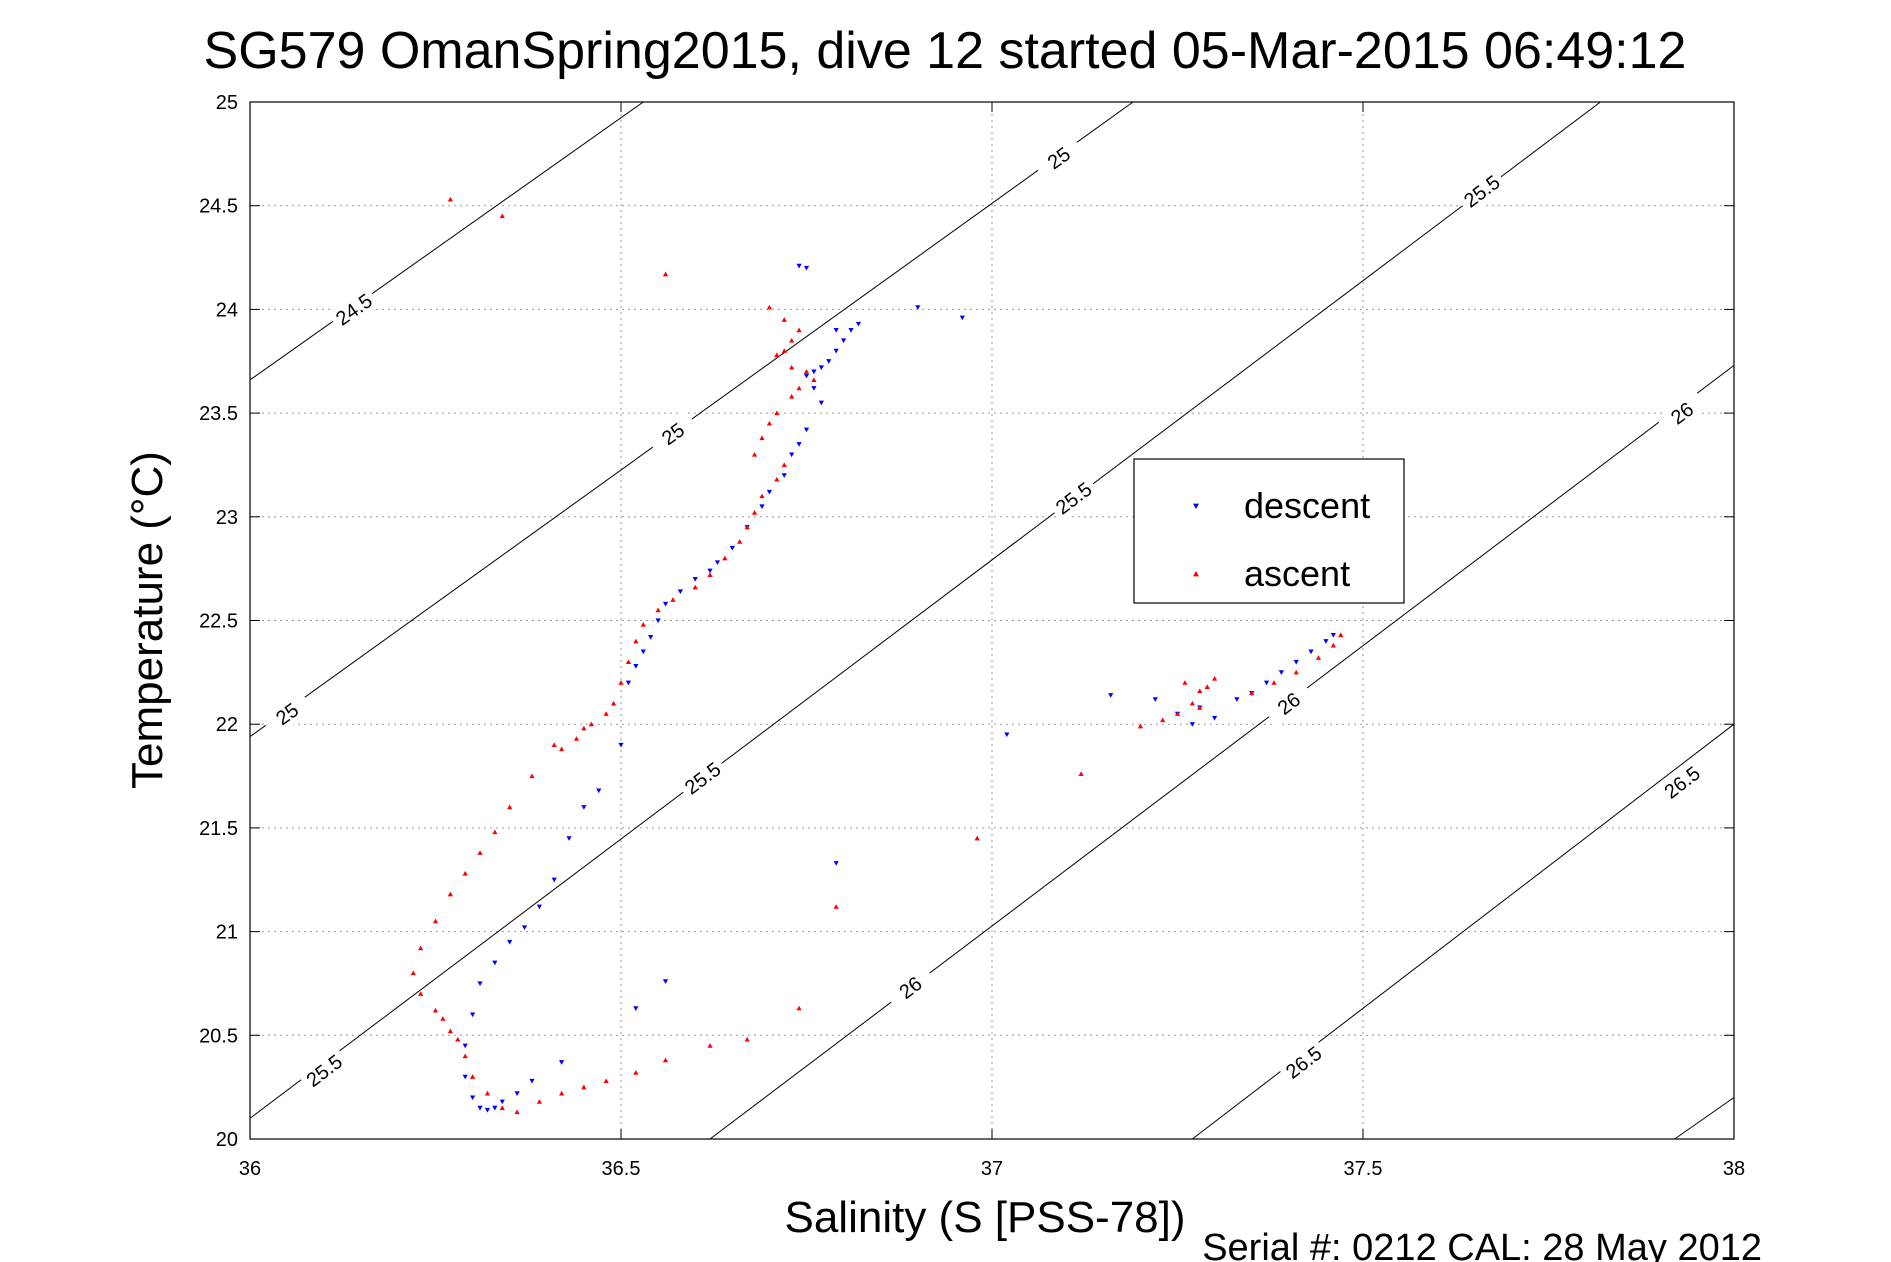 The height and width of the screenshot is (1262, 1891). Describe the element at coordinates (1269, 531) in the screenshot. I see `legend-box` at that location.